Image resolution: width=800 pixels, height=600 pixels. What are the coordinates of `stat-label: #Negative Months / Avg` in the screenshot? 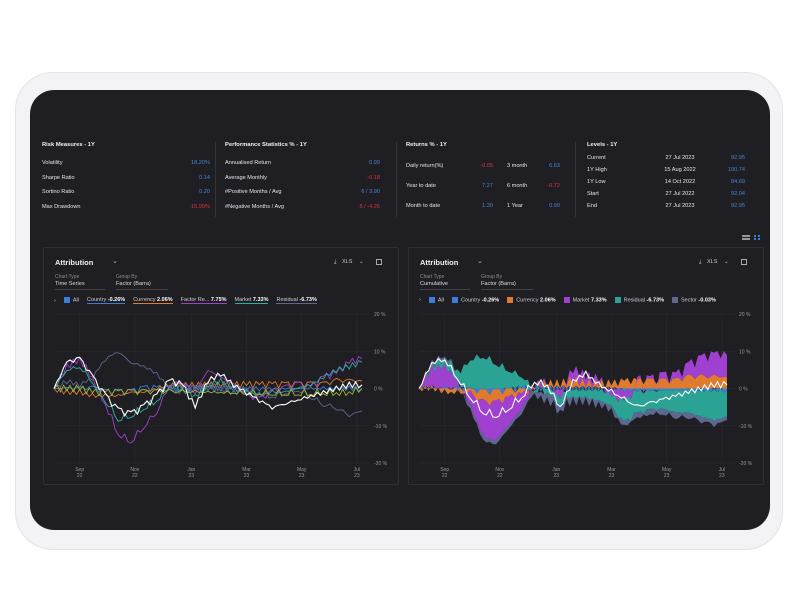 It's located at (254, 206).